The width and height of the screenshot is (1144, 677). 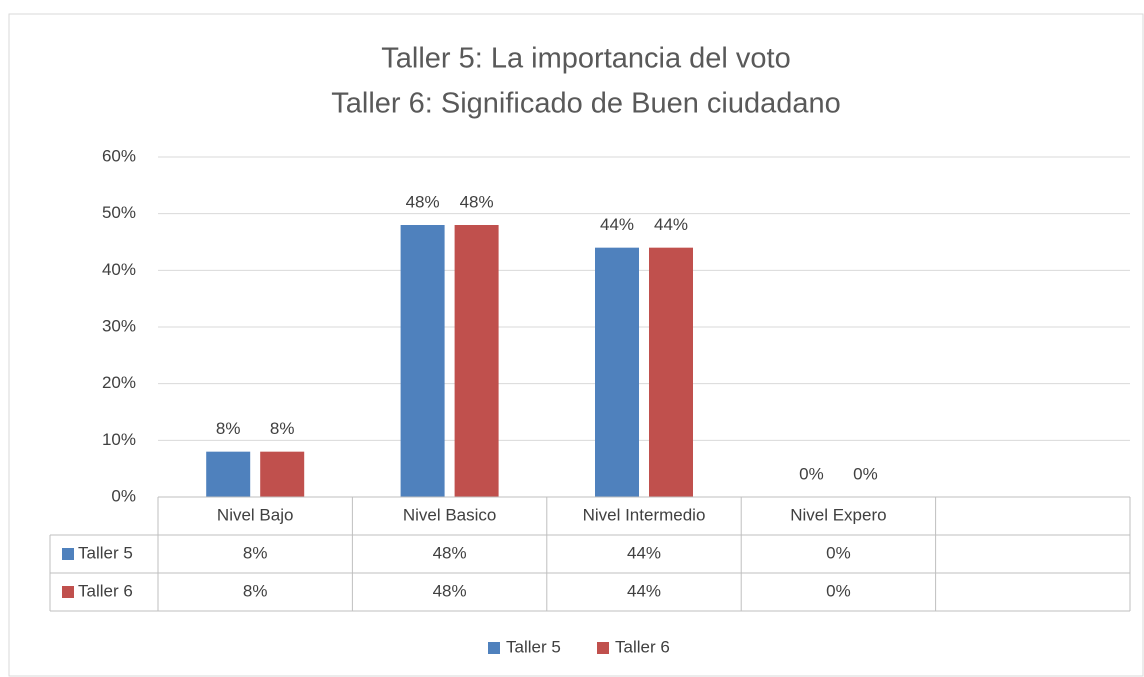 What do you see at coordinates (533, 646) in the screenshot?
I see `legend-label: Taller 5` at bounding box center [533, 646].